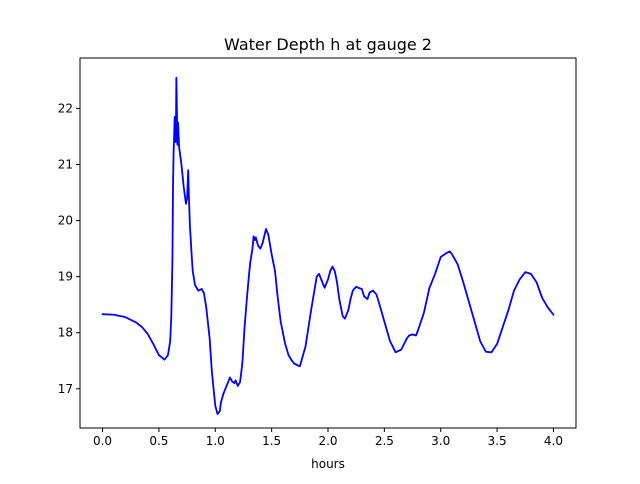  Describe the element at coordinates (65, 221) in the screenshot. I see `y-tick-label: 20` at that location.